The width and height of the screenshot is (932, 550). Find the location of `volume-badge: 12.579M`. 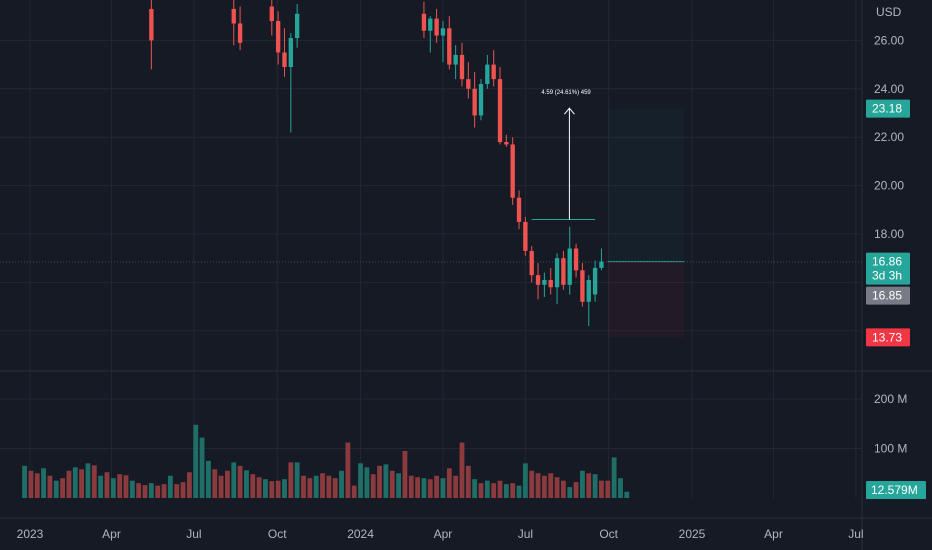

volume-badge: 12.579M is located at coordinates (896, 490).